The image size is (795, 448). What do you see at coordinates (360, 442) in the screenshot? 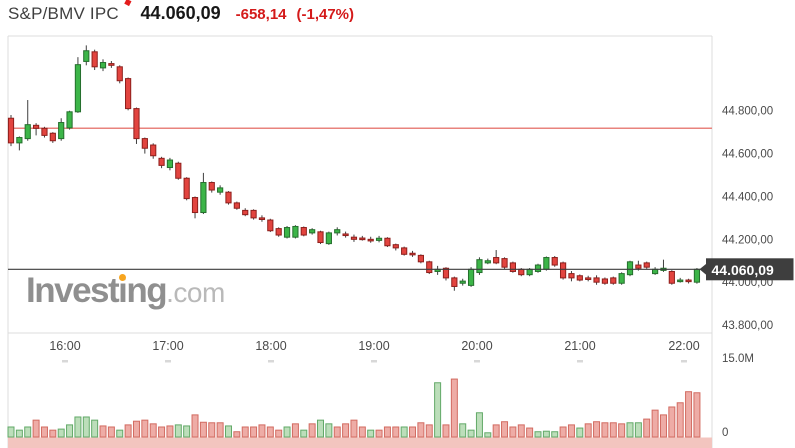
I see `volume-baseline-strip` at bounding box center [360, 442].